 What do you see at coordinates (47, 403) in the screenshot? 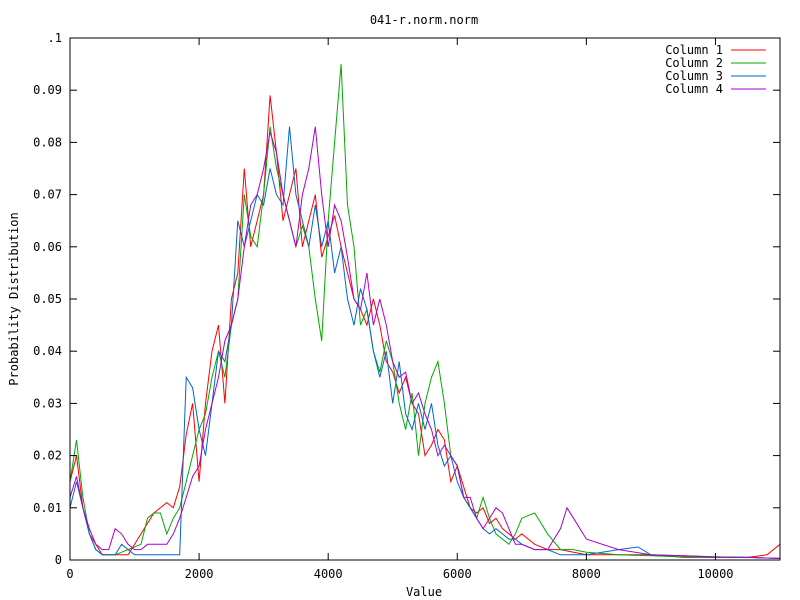
I see `y-tick-label: 0.03` at bounding box center [47, 403].